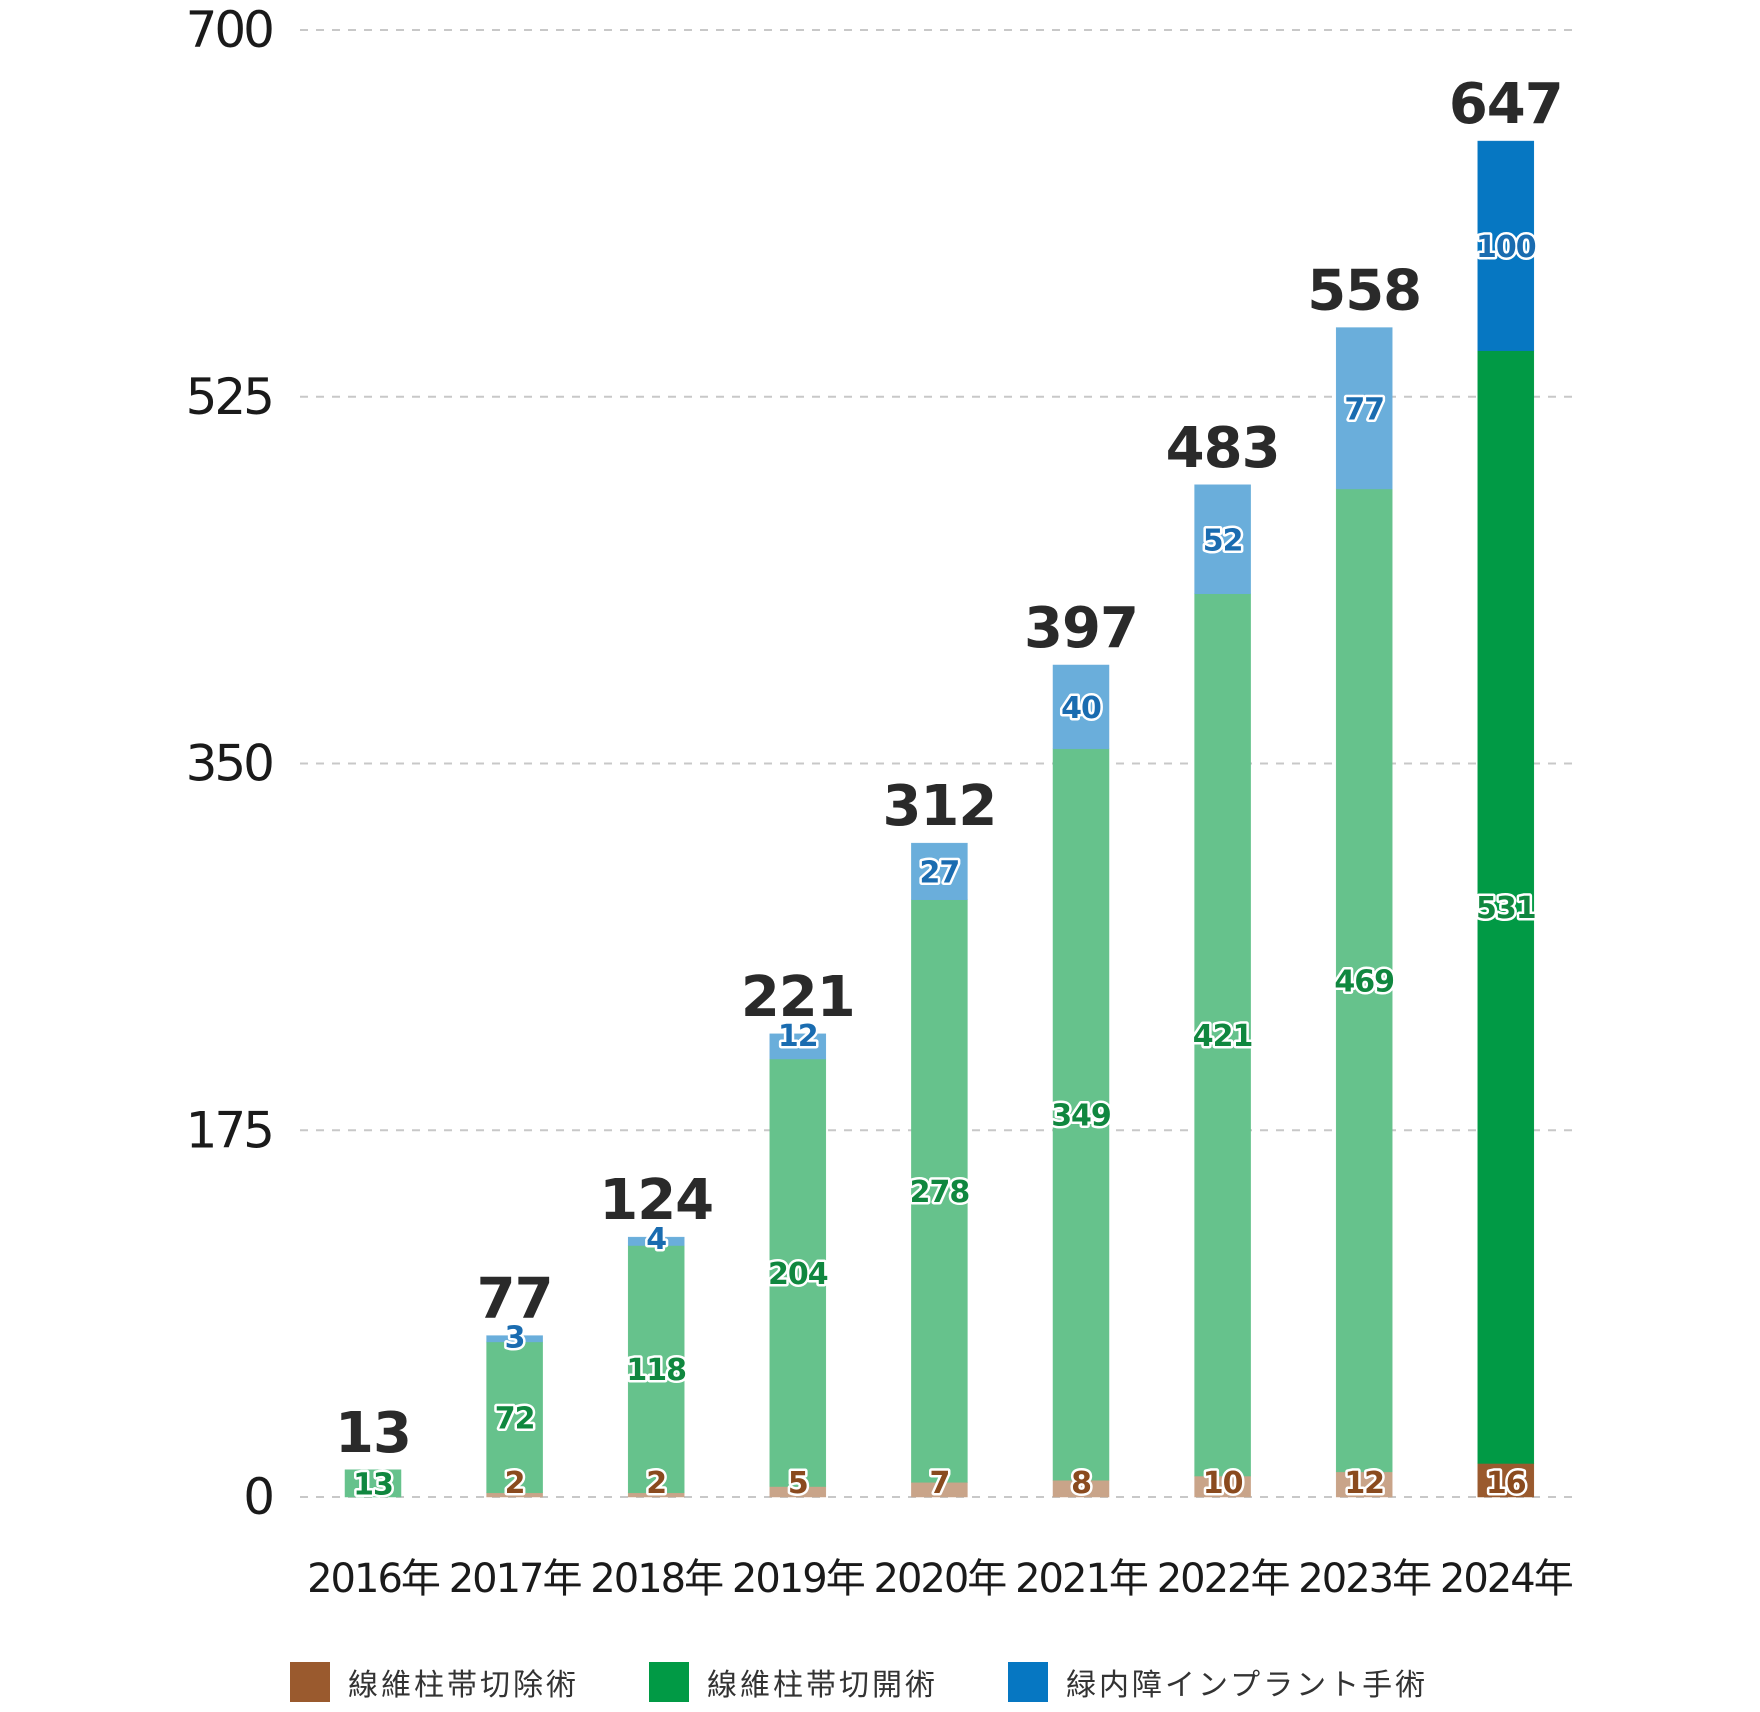 Image resolution: width=1760 pixels, height=1712 pixels. I want to click on x-tick-label: 2020年, so click(940, 1579).